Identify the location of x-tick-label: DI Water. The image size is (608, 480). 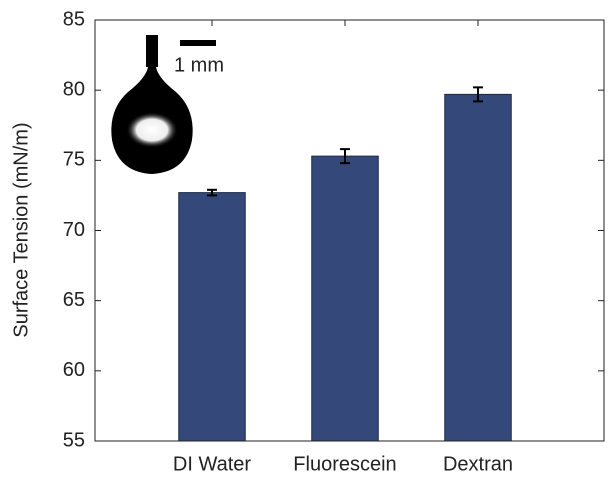
(212, 464).